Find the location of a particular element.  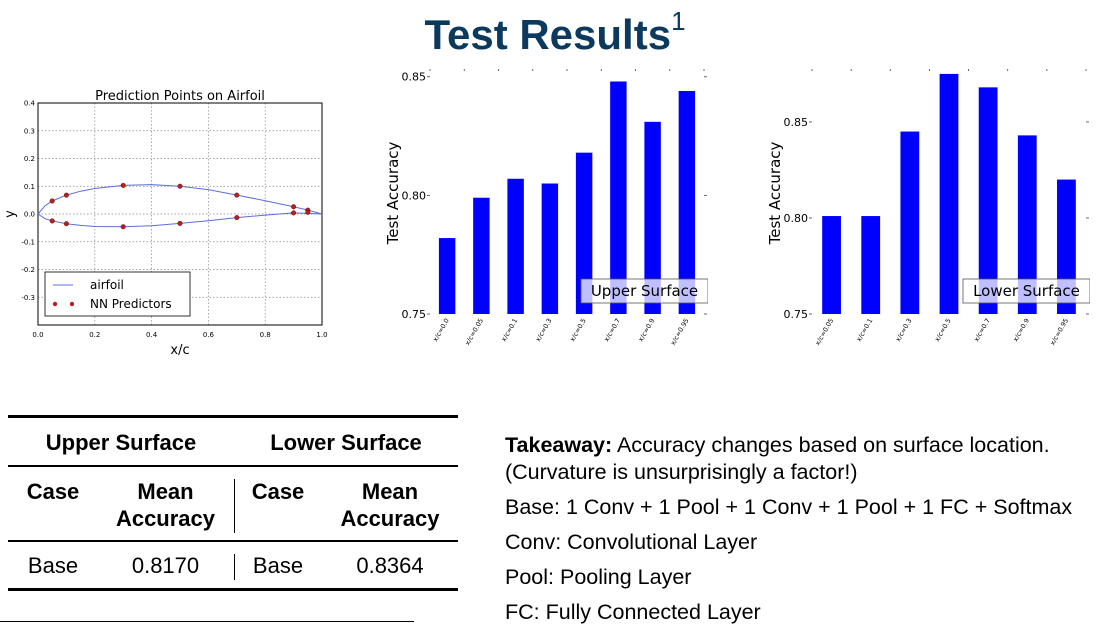

upper-y-axis-label: Test Accuracy is located at coordinates (393, 193).